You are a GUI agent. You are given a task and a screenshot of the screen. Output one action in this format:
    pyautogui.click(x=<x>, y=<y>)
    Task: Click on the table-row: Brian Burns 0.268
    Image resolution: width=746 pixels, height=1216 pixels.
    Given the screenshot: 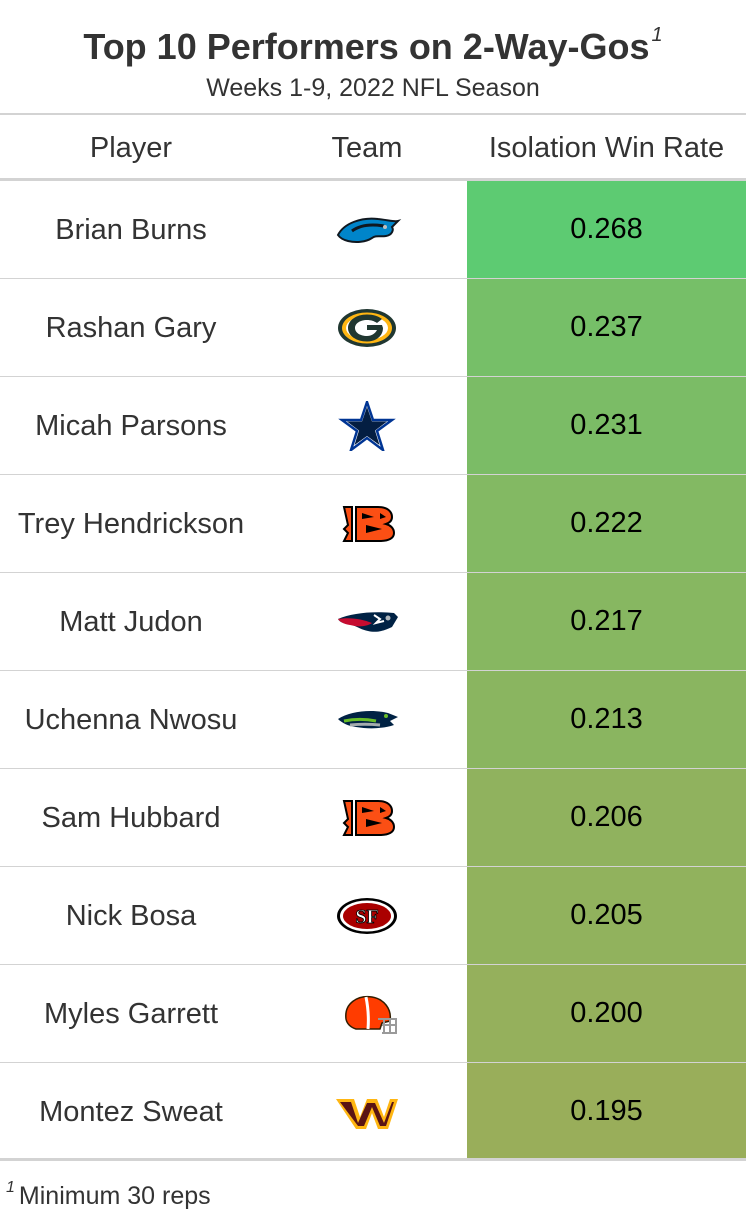 What is the action you would take?
    pyautogui.click(x=373, y=230)
    